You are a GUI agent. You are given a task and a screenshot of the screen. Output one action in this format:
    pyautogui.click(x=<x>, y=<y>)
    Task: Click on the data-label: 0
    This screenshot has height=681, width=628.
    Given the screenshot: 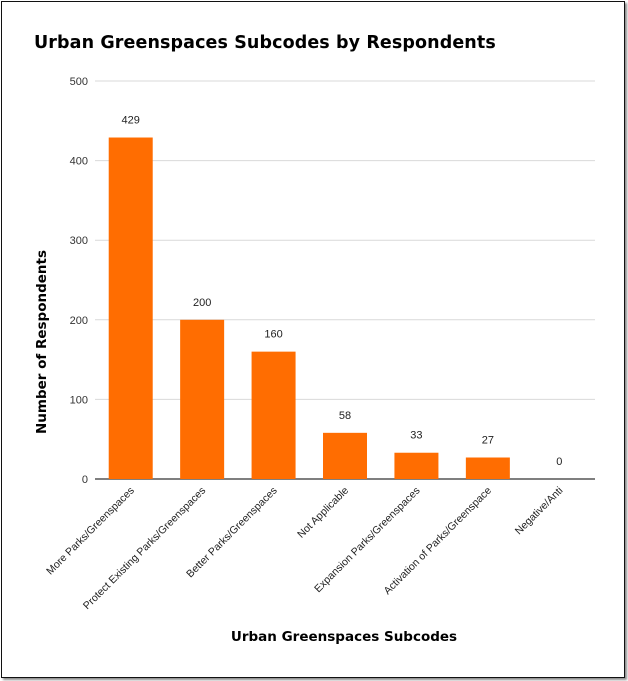 What is the action you would take?
    pyautogui.click(x=559, y=462)
    